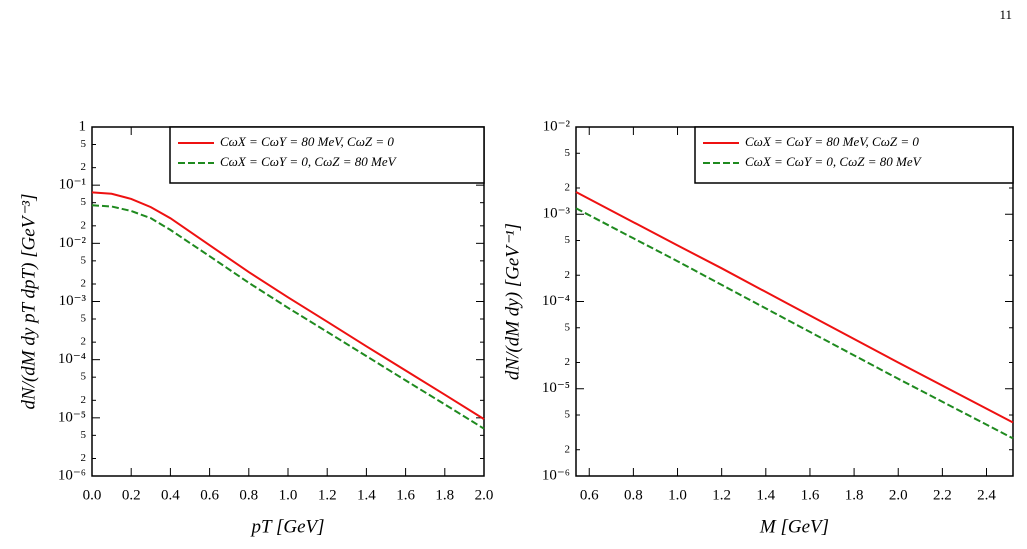 Image resolution: width=1027 pixels, height=549 pixels. I want to click on x-tick-label: 2.4, so click(986, 495).